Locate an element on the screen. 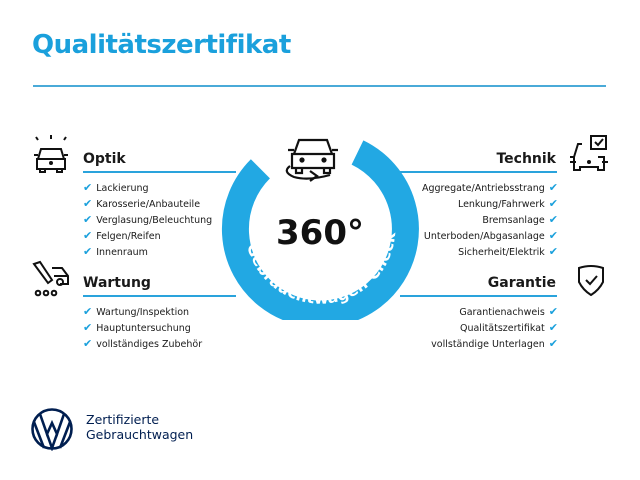 The image size is (640, 480). brand-line-2: Gebrauchtwagen is located at coordinates (140, 434).